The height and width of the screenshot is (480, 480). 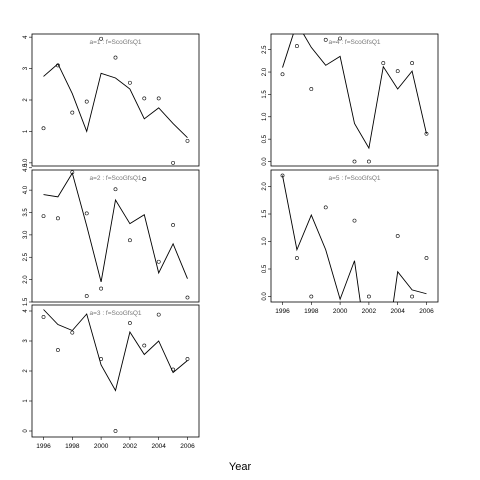 I want to click on panel-1: a=1 : f=ScoGfsQ1 0.0 1 2 3 4, so click(x=111, y=100).